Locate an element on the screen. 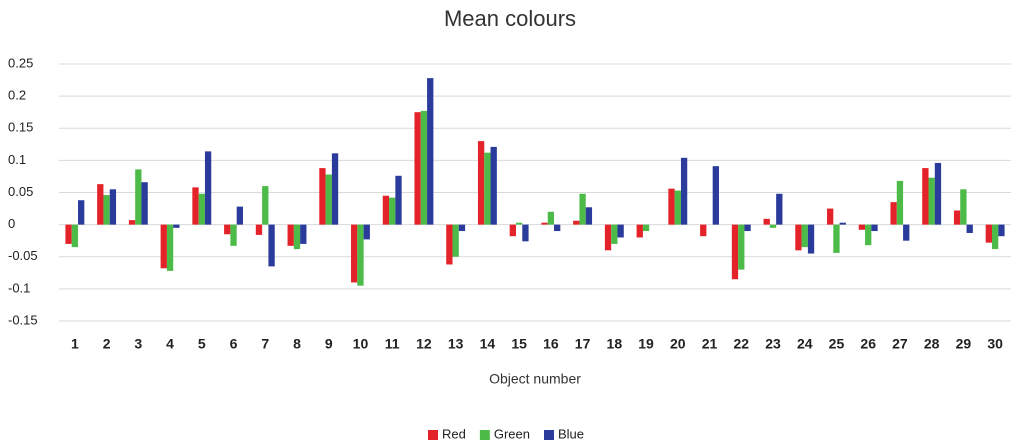  x-tick-label: 17 is located at coordinates (583, 344).